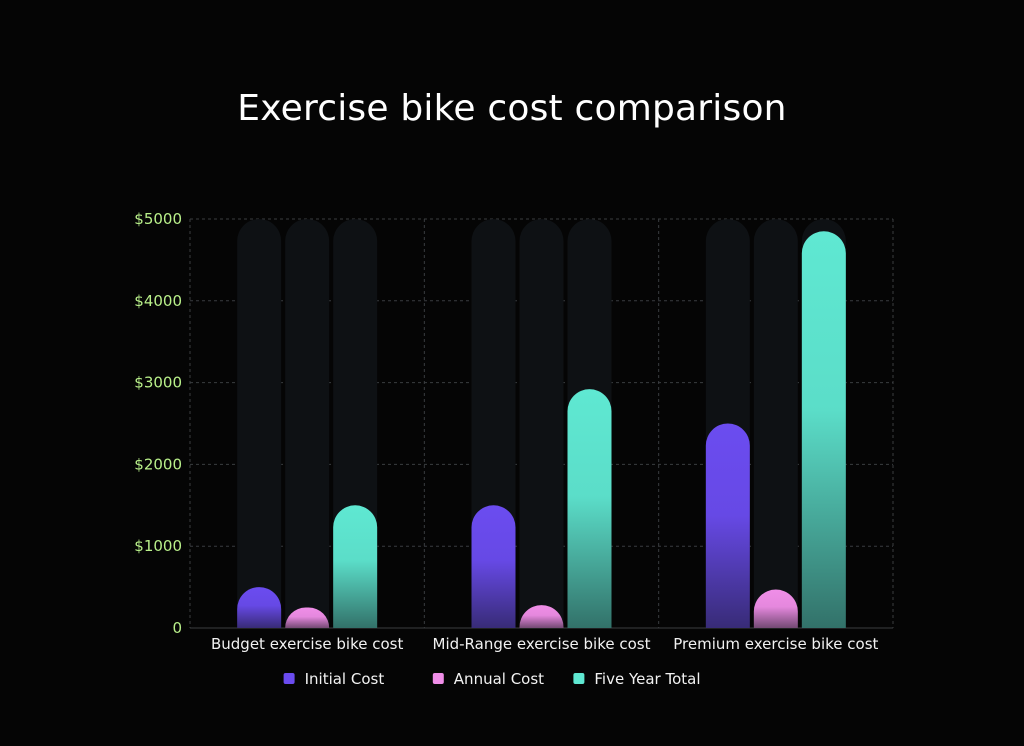 The height and width of the screenshot is (746, 1024). What do you see at coordinates (345, 679) in the screenshot?
I see `legend-label: Initial Cost` at bounding box center [345, 679].